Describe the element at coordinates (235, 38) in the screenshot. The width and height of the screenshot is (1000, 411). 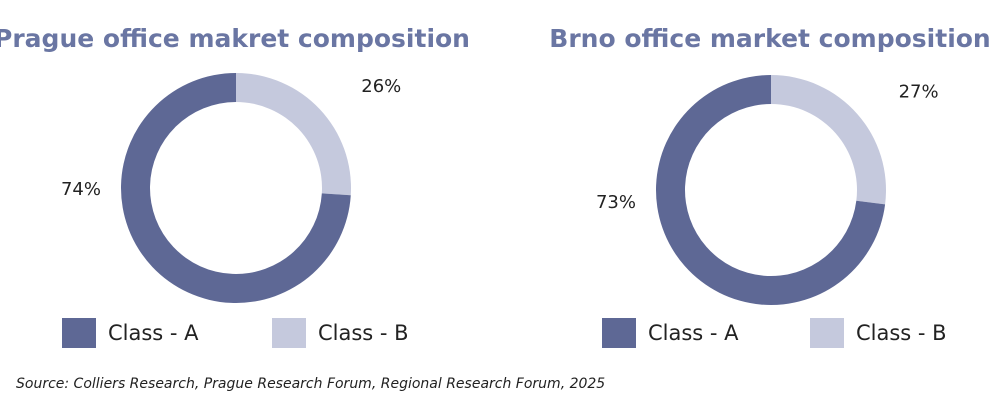
I see `chart-title: Prague office makret composition` at that location.